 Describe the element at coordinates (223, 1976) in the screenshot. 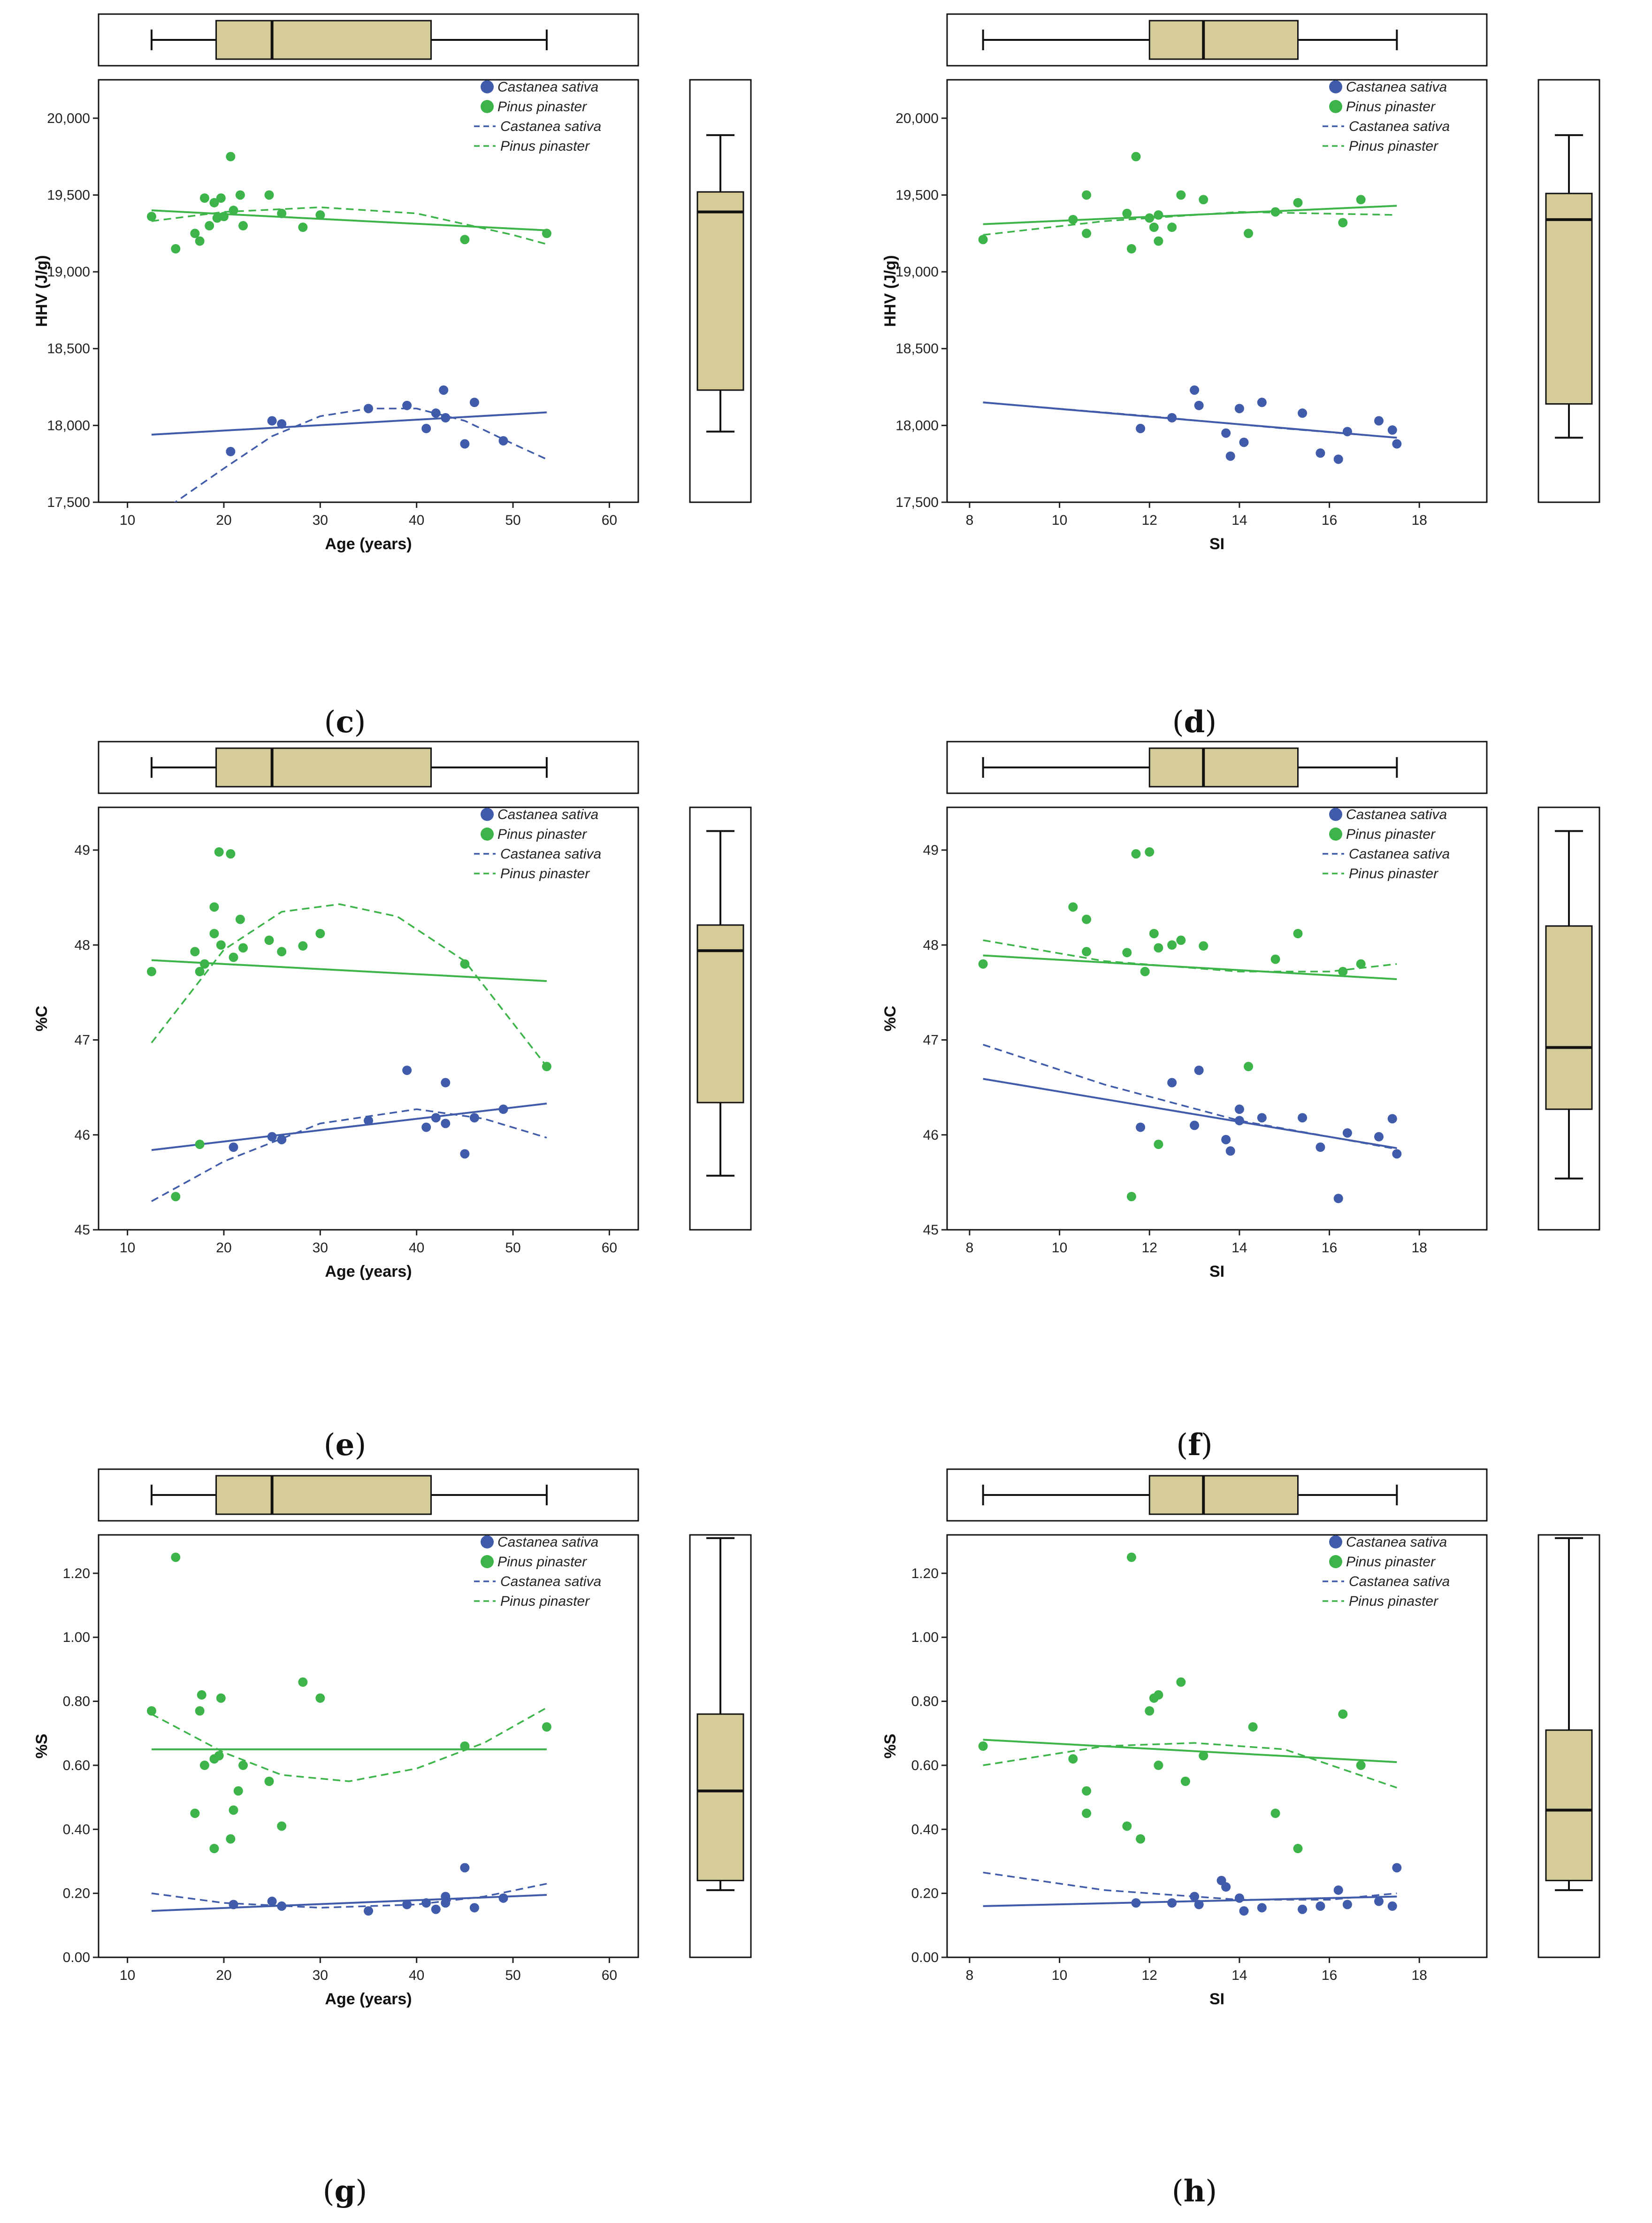

I see `x-tick-label: 20` at that location.